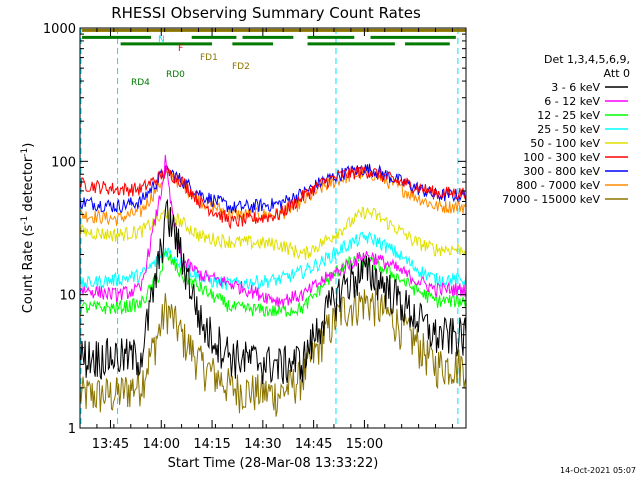  What do you see at coordinates (568, 129) in the screenshot?
I see `legend-label: 25 - 50 keV` at bounding box center [568, 129].